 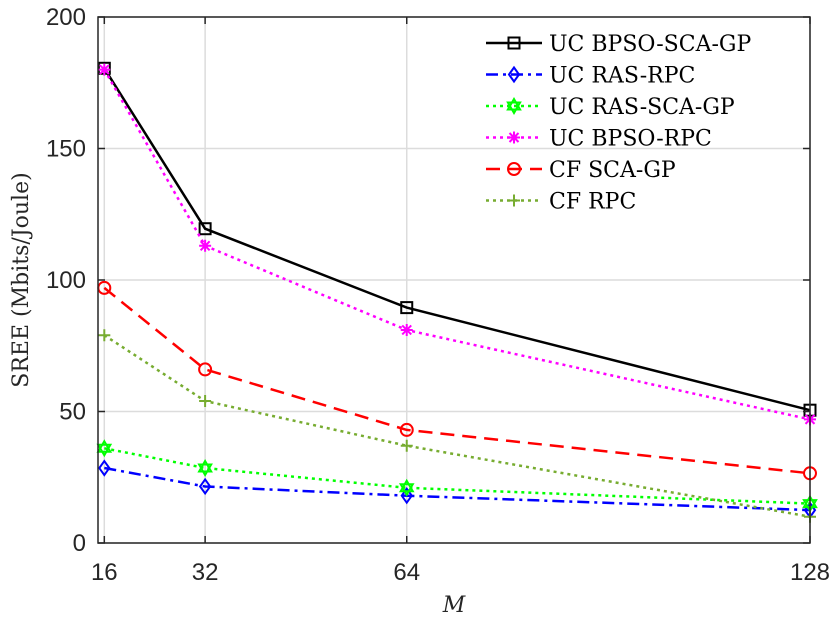 I want to click on y-tick-label: 150, so click(x=66, y=149).